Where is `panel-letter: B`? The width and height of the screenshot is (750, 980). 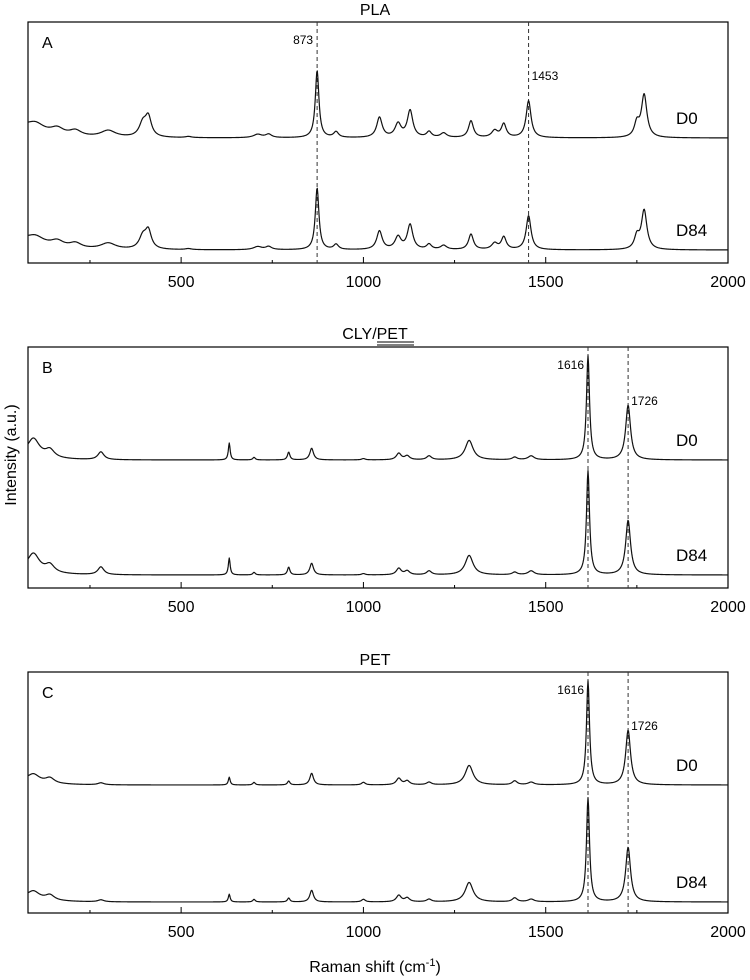 panel-letter: B is located at coordinates (47, 368).